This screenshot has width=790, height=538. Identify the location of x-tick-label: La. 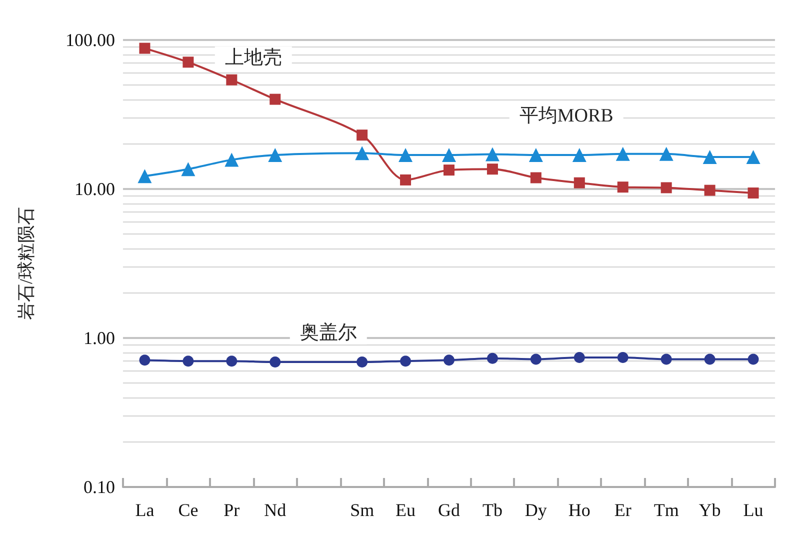
(144, 510).